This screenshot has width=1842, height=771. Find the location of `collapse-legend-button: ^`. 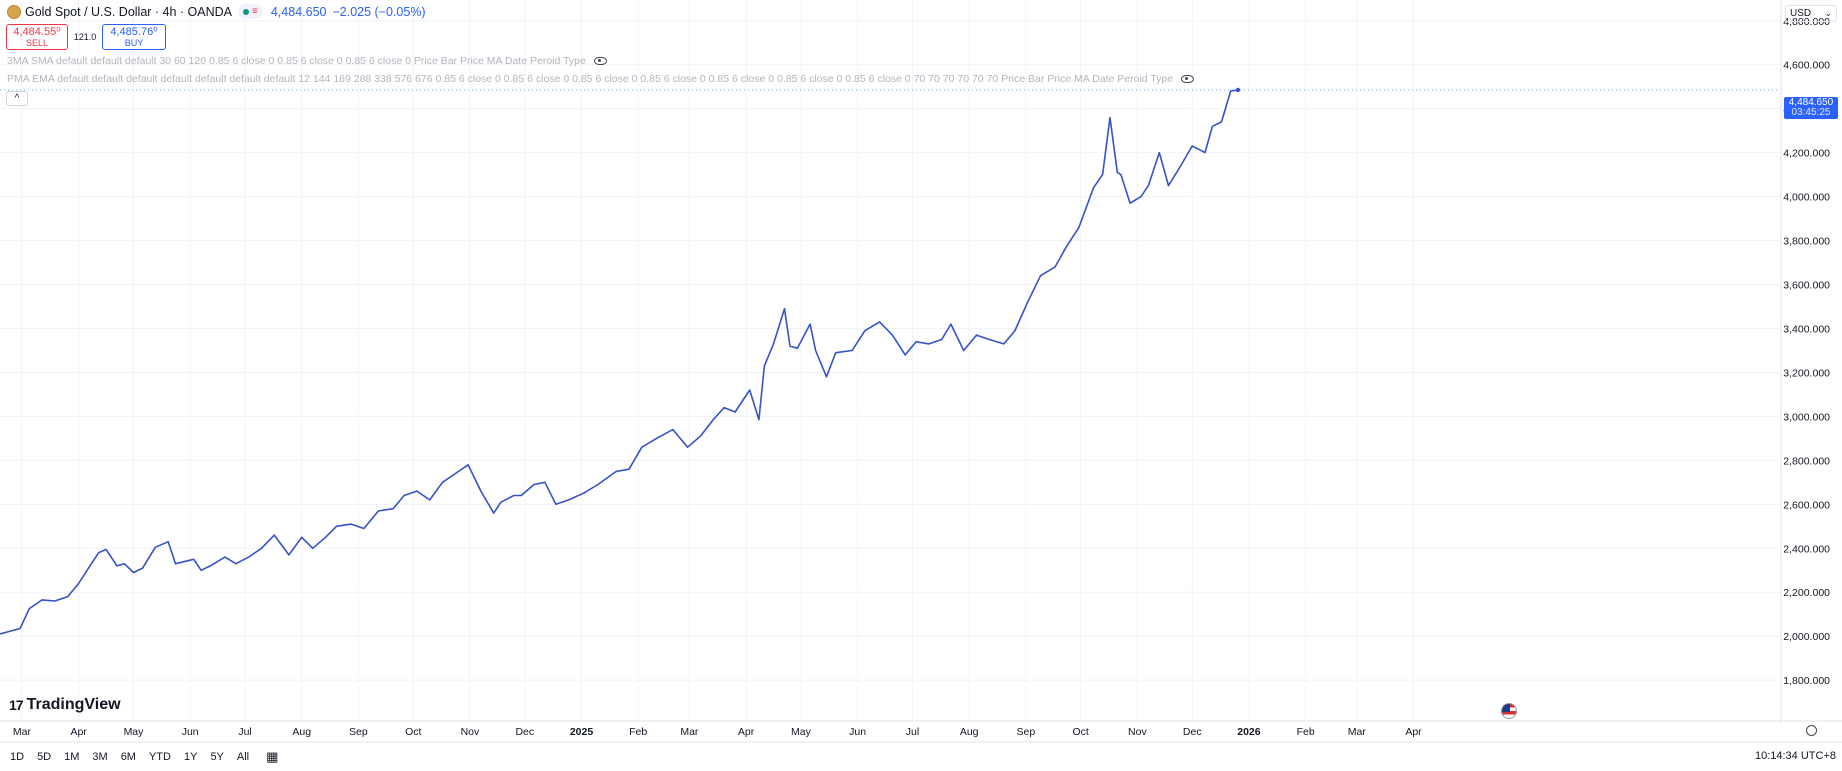

collapse-legend-button: ^ is located at coordinates (17, 98).